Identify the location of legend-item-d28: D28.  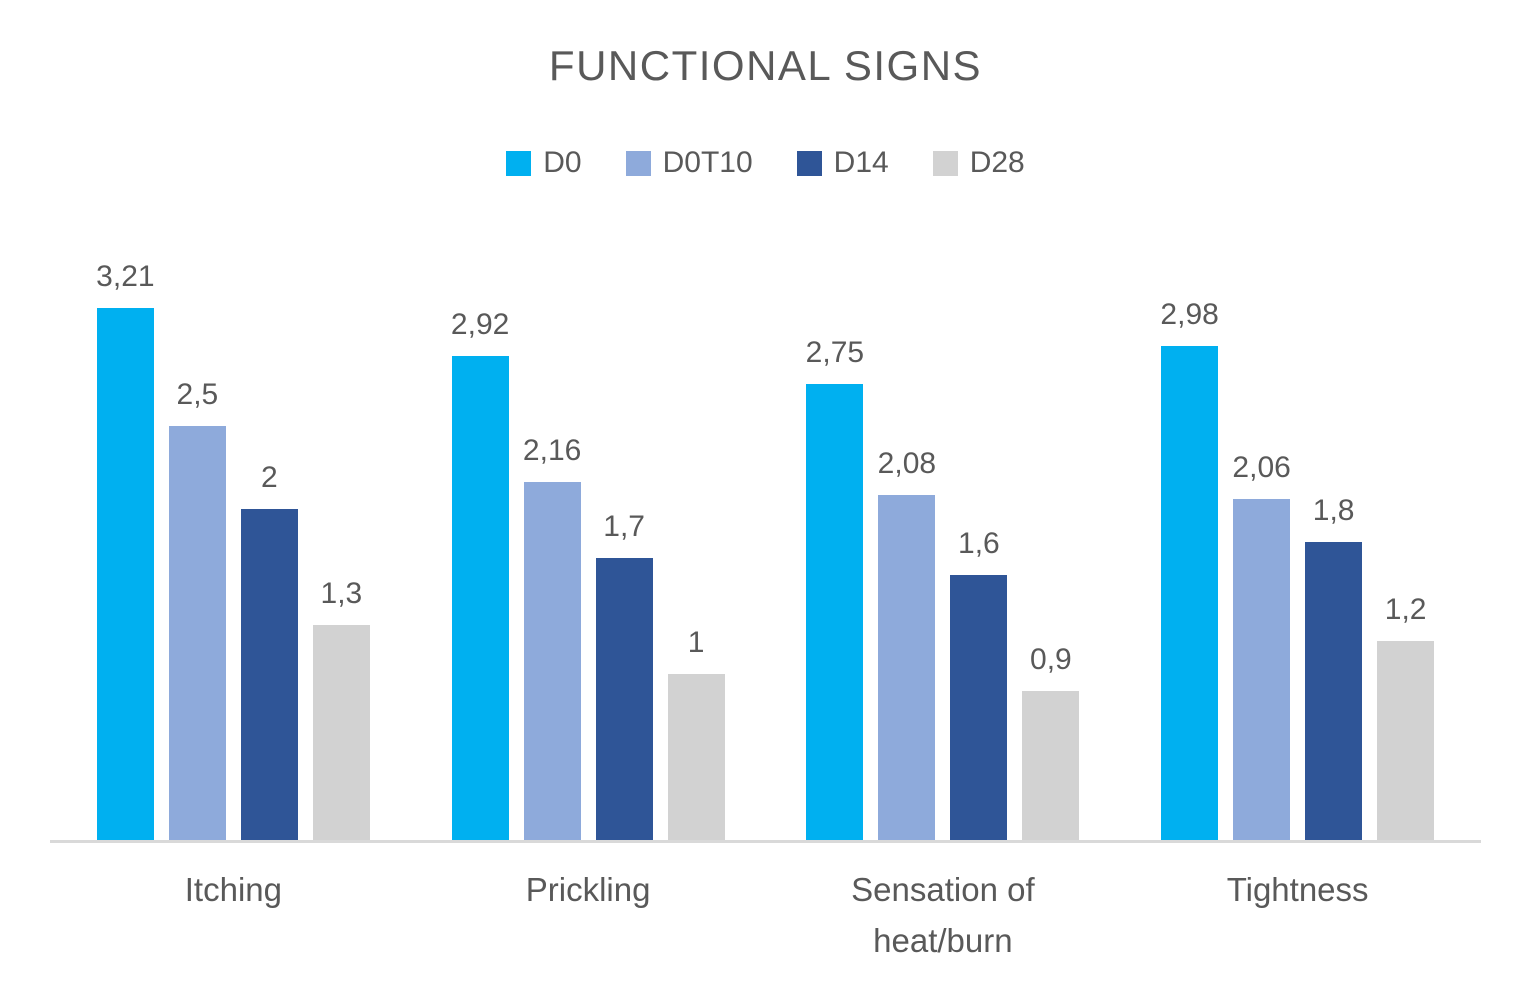
(978, 163).